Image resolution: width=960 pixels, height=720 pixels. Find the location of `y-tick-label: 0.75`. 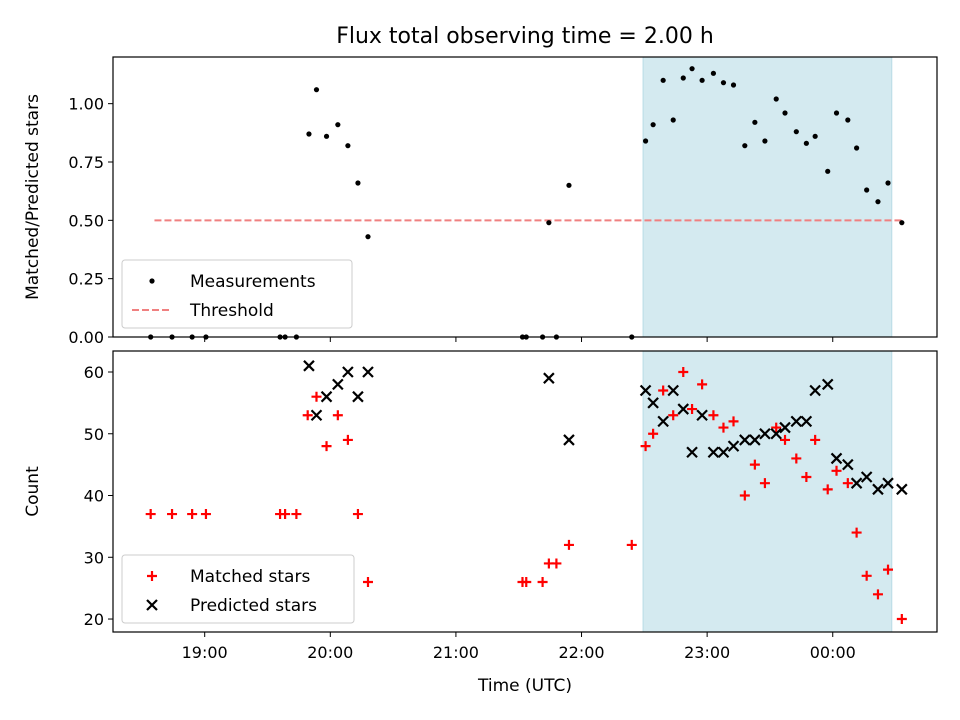

y-tick-label: 0.75 is located at coordinates (86, 162).